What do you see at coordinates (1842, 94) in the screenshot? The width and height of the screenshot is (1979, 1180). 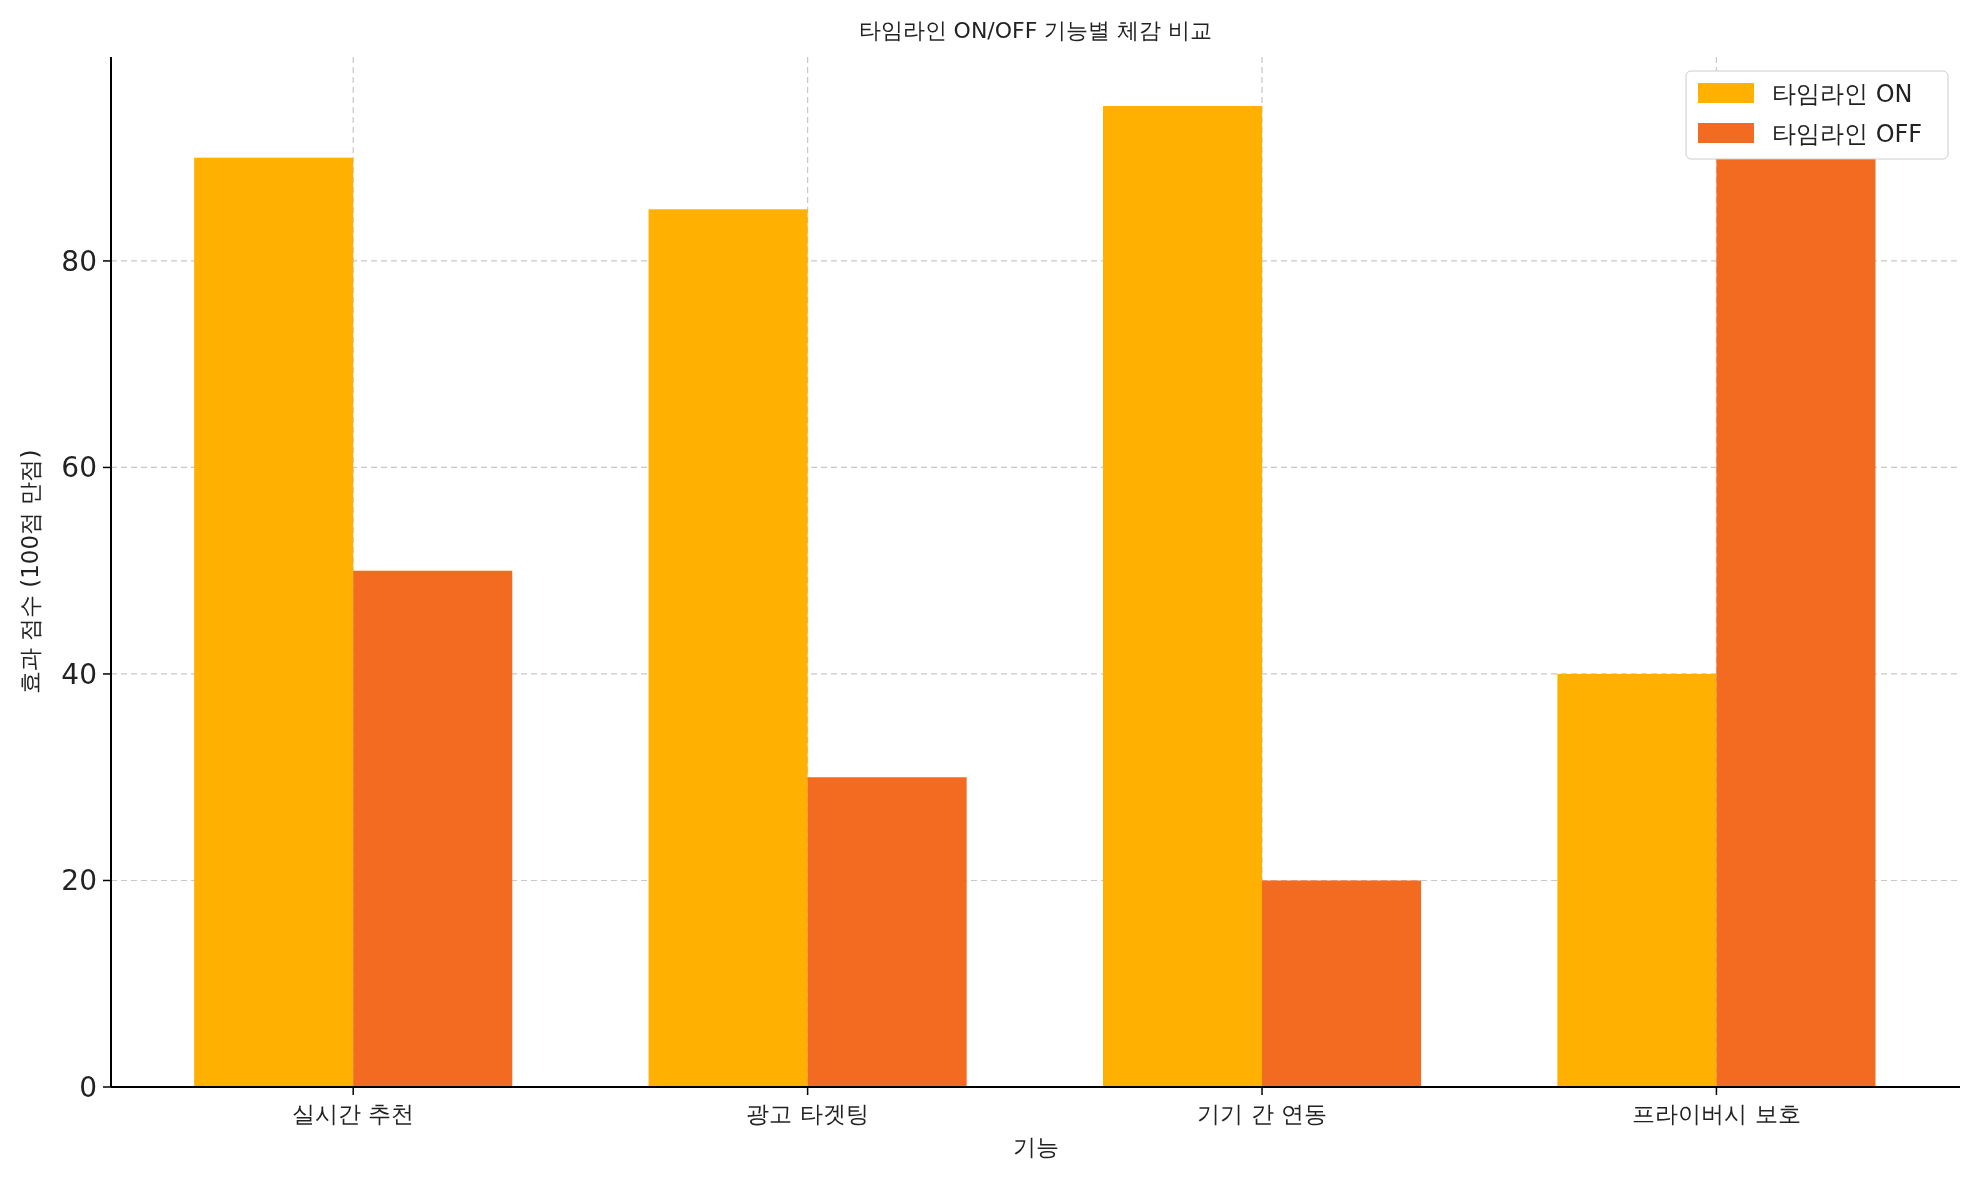 I see `legend-label: 타임라인 ON` at bounding box center [1842, 94].